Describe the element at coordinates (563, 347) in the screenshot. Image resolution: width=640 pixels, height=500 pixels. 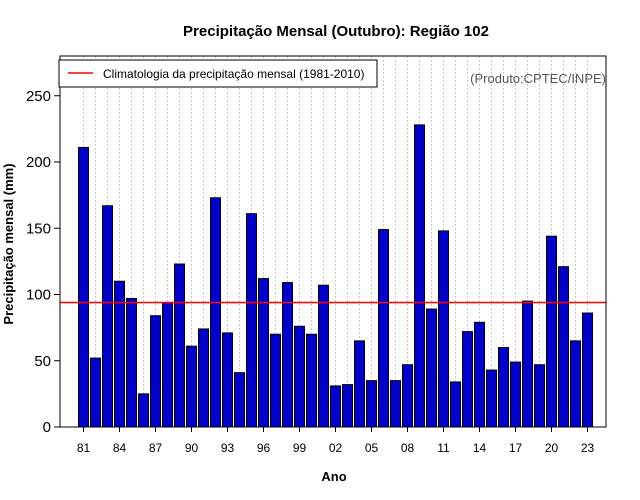
I see `bar-2021` at that location.